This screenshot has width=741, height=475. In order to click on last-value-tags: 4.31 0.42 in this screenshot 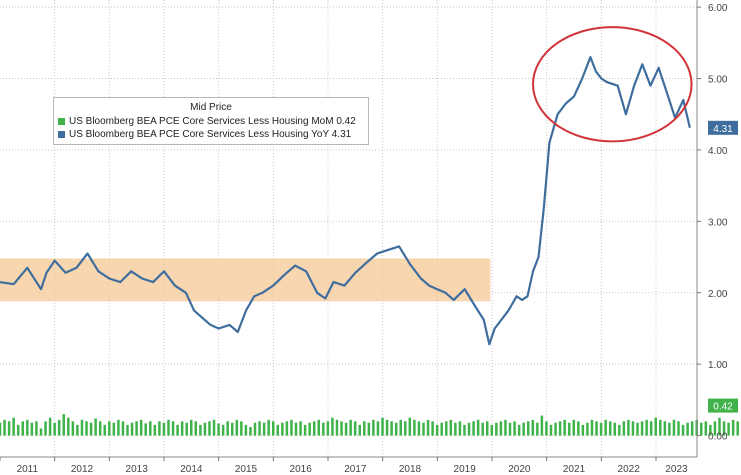, I will do `click(723, 266)`.